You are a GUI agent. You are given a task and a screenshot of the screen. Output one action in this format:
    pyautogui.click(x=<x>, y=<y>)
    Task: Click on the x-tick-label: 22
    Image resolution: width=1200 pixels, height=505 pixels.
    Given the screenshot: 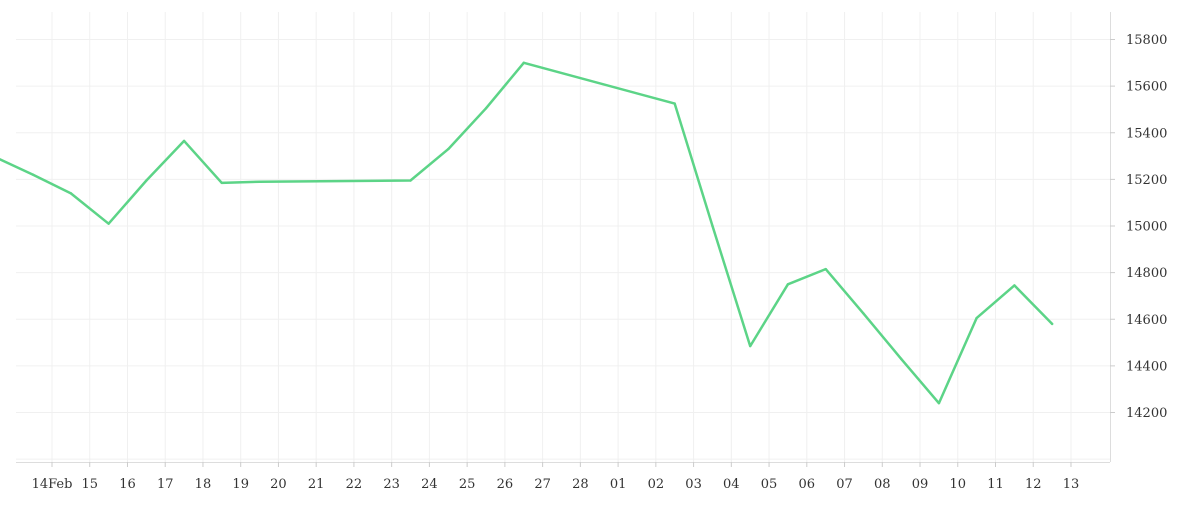 What is the action you would take?
    pyautogui.click(x=354, y=484)
    